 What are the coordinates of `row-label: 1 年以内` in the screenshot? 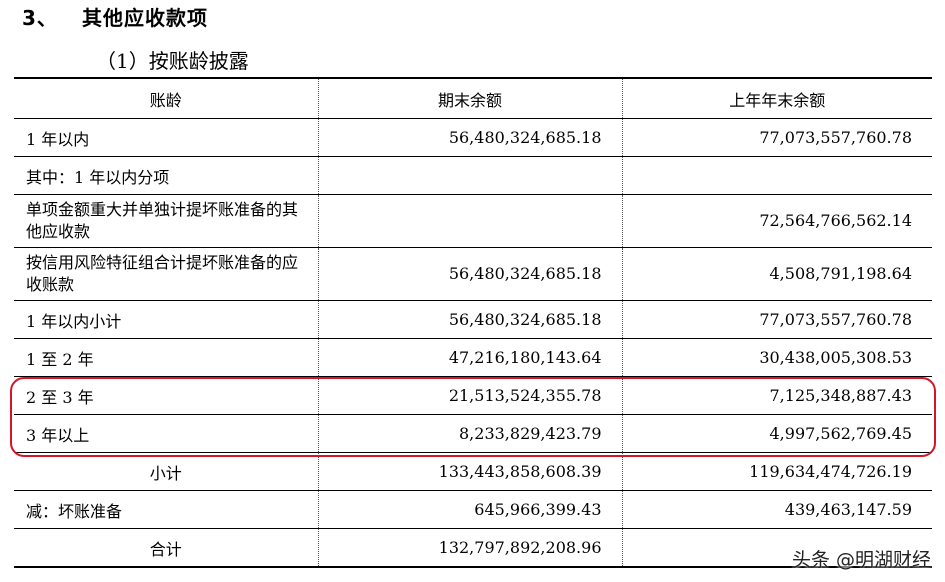 It's located at (166, 137).